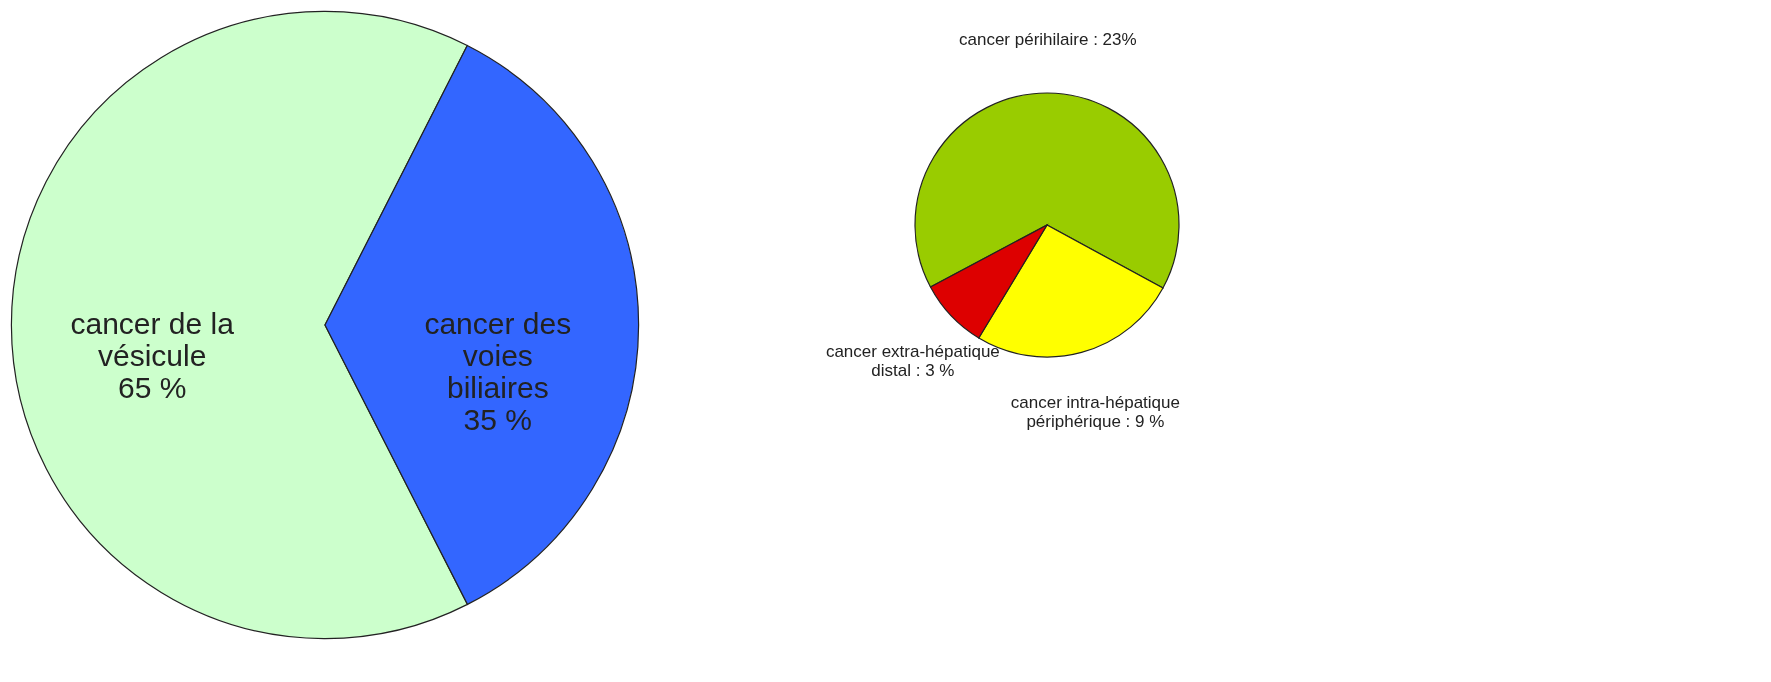 The image size is (1771, 682). Describe the element at coordinates (152, 388) in the screenshot. I see `data-label: 65 %` at that location.